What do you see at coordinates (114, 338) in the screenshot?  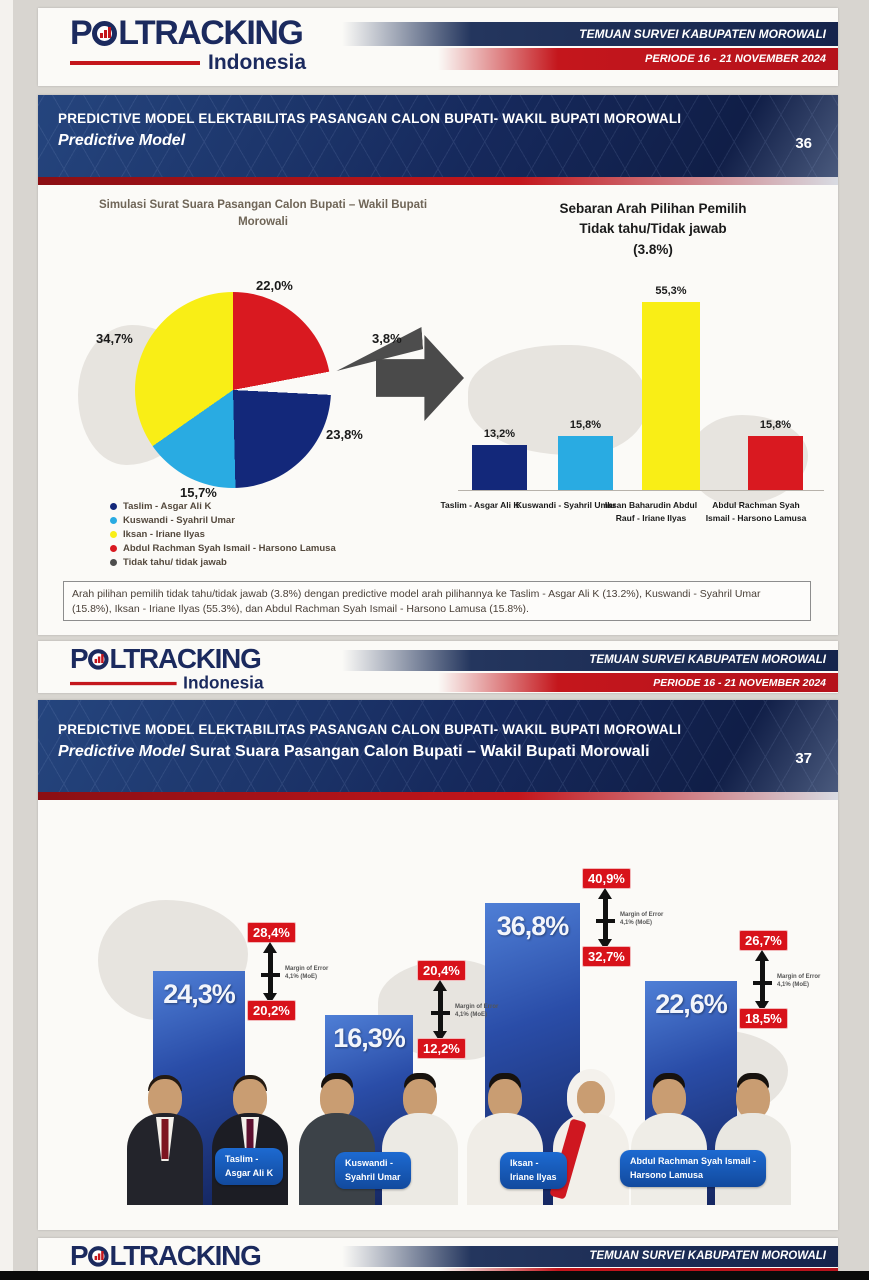 I see `pie-label-yellow: 34,7%` at bounding box center [114, 338].